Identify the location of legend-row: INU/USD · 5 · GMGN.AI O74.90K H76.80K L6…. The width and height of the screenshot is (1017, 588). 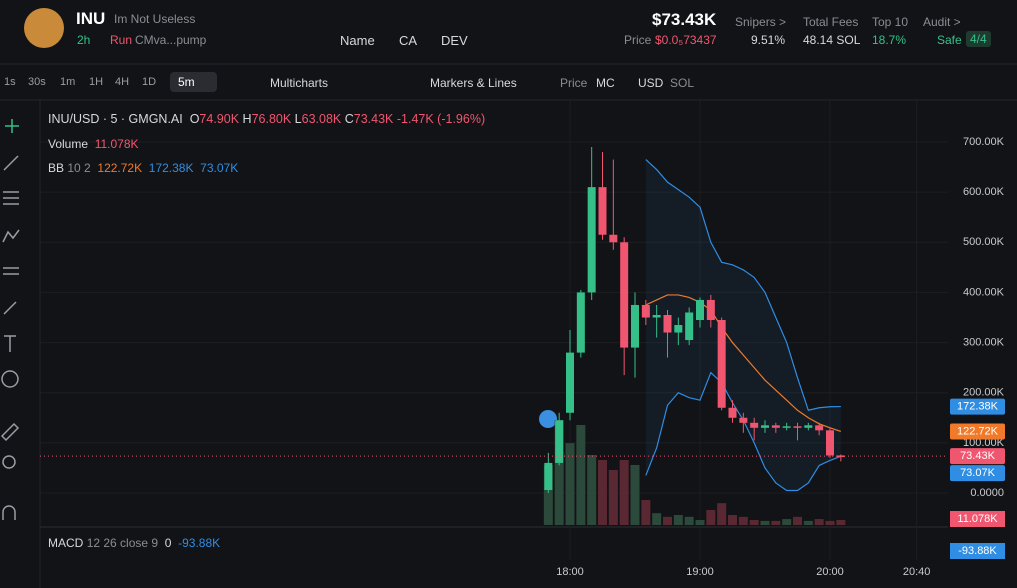
(266, 119).